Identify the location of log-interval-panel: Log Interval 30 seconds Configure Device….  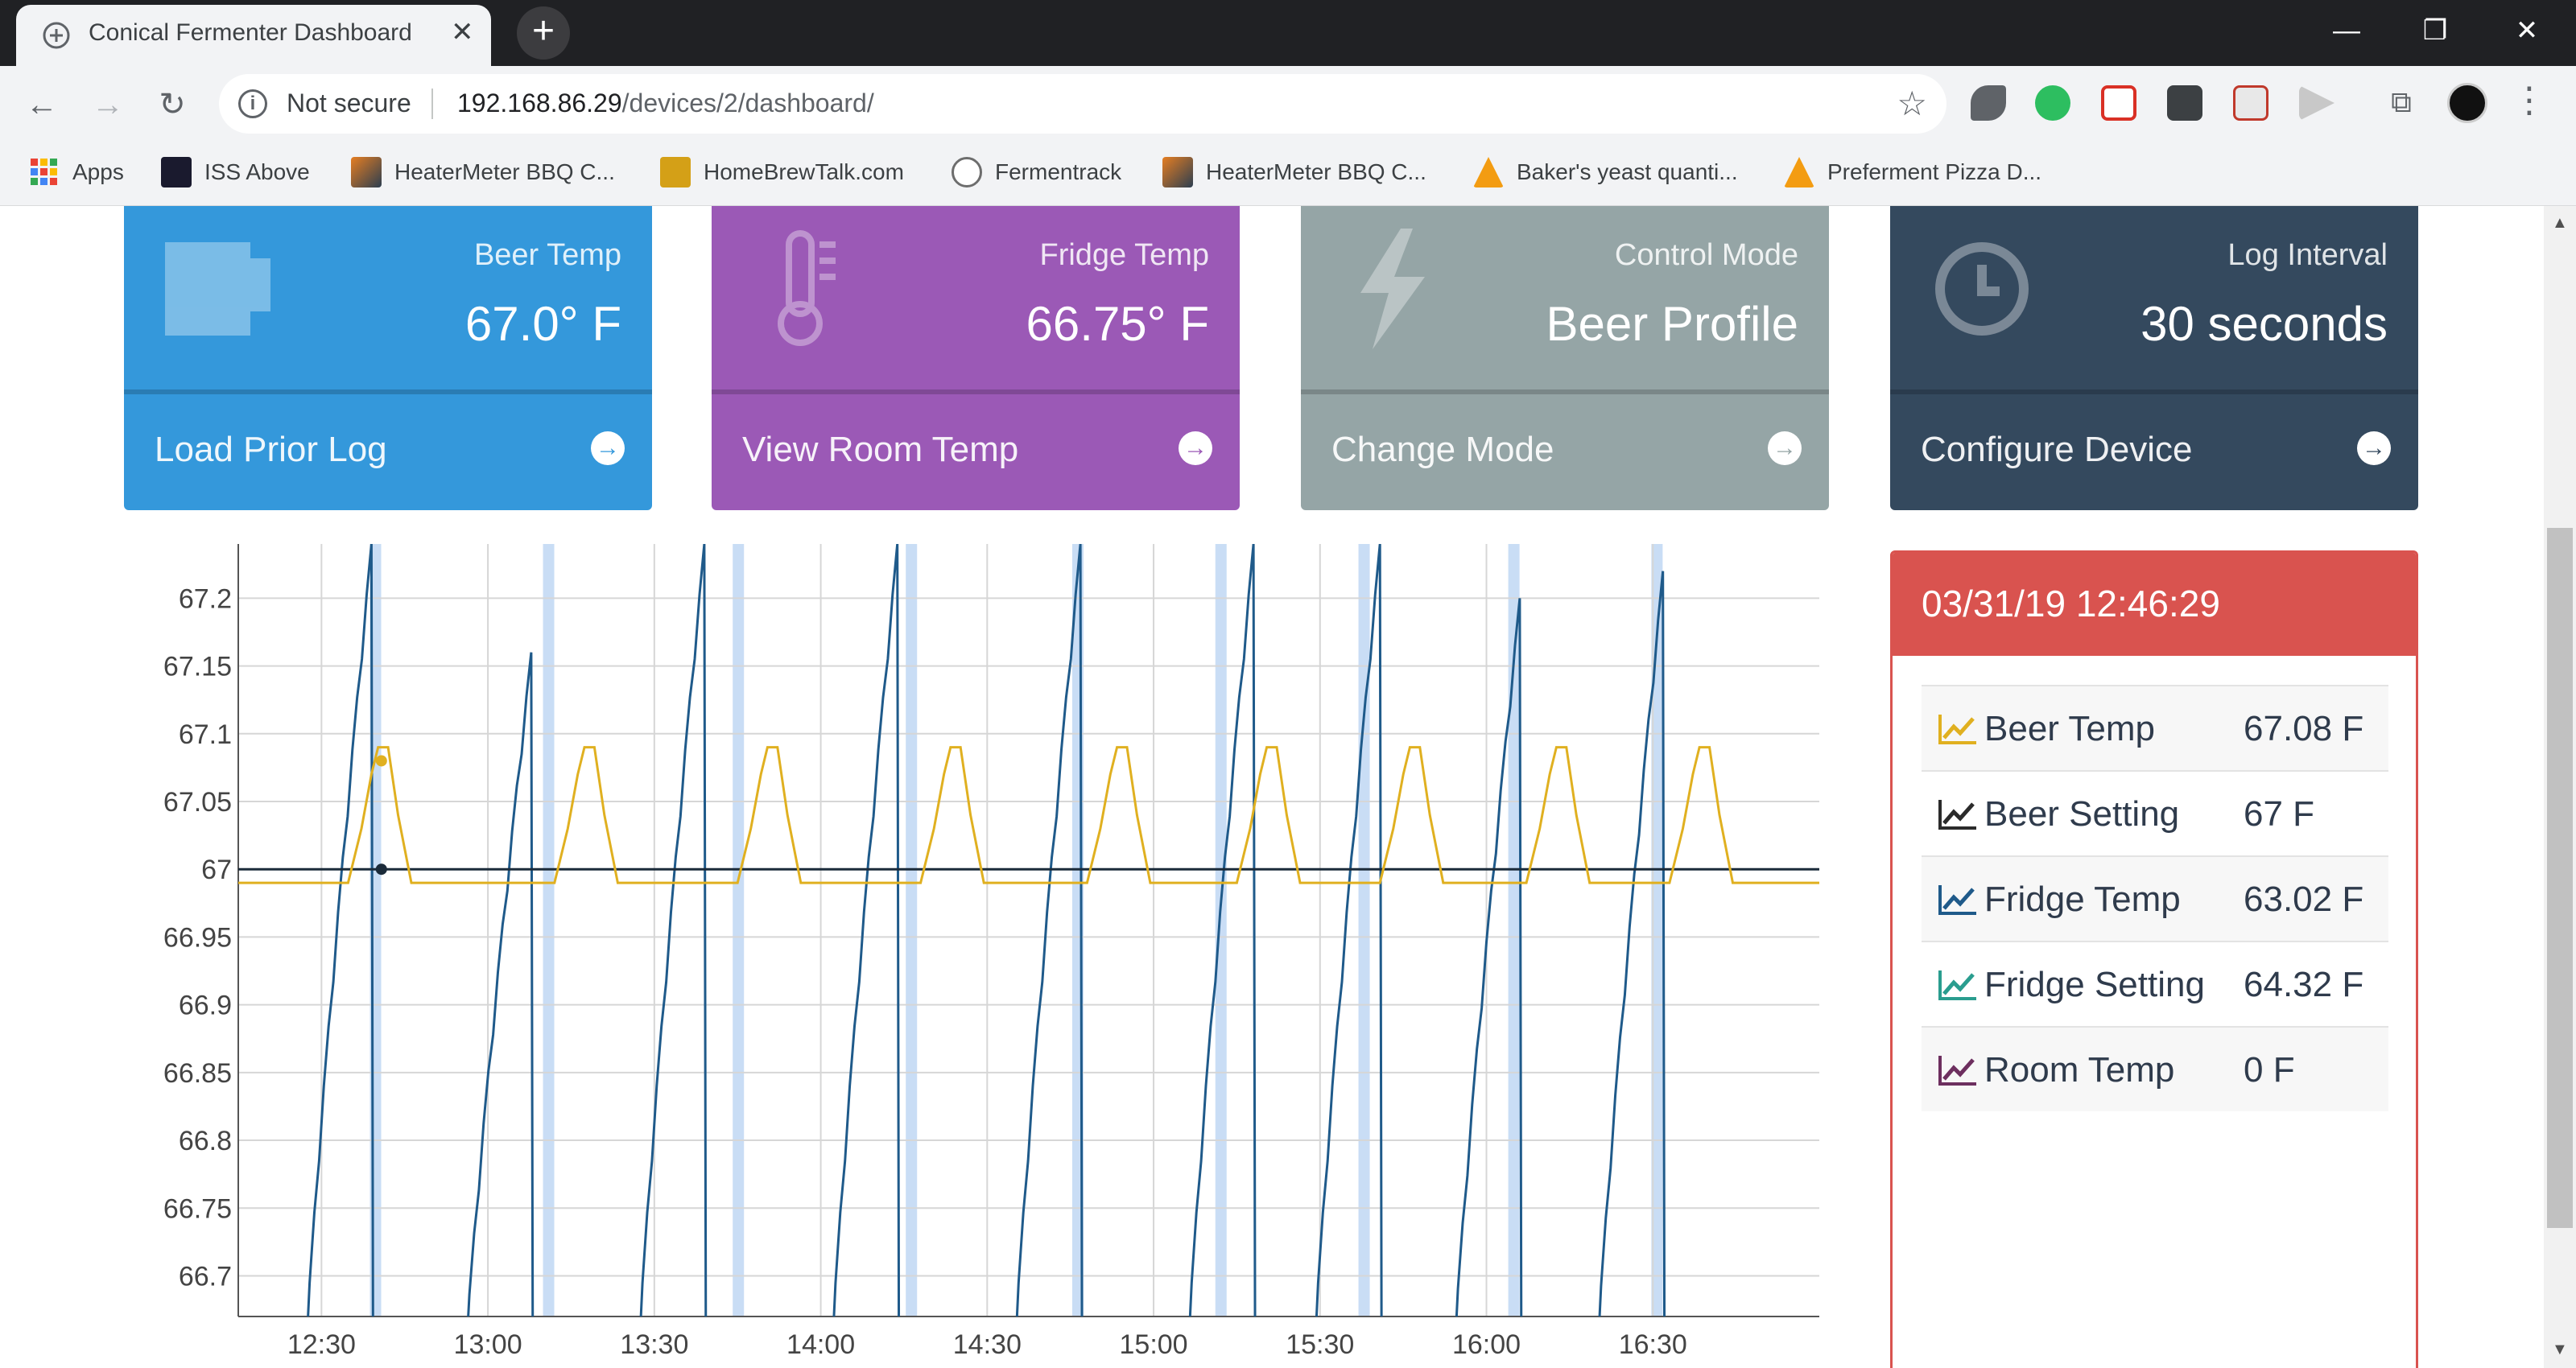
(2154, 358).